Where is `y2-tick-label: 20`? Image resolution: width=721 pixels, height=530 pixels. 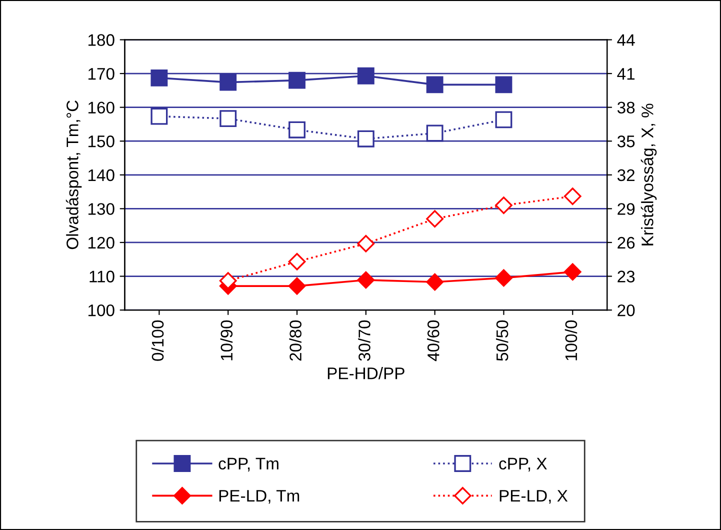
y2-tick-label: 20 is located at coordinates (626, 310).